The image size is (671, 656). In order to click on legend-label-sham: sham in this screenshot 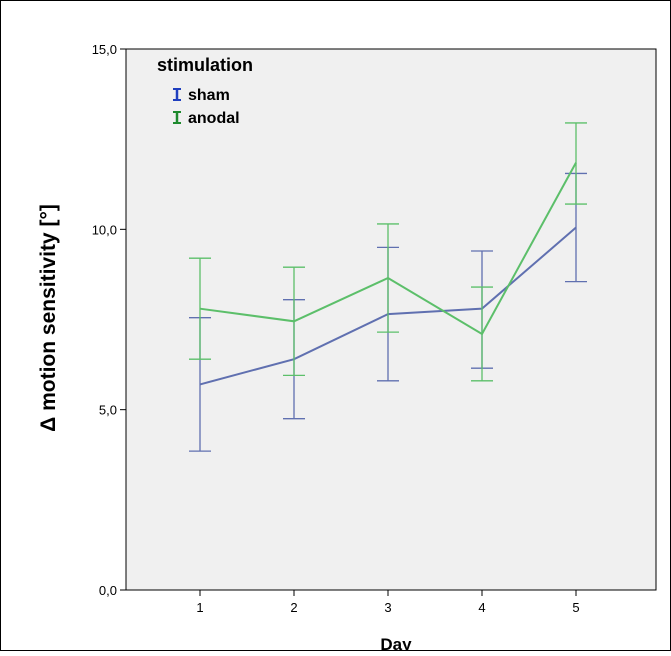, I will do `click(209, 95)`.